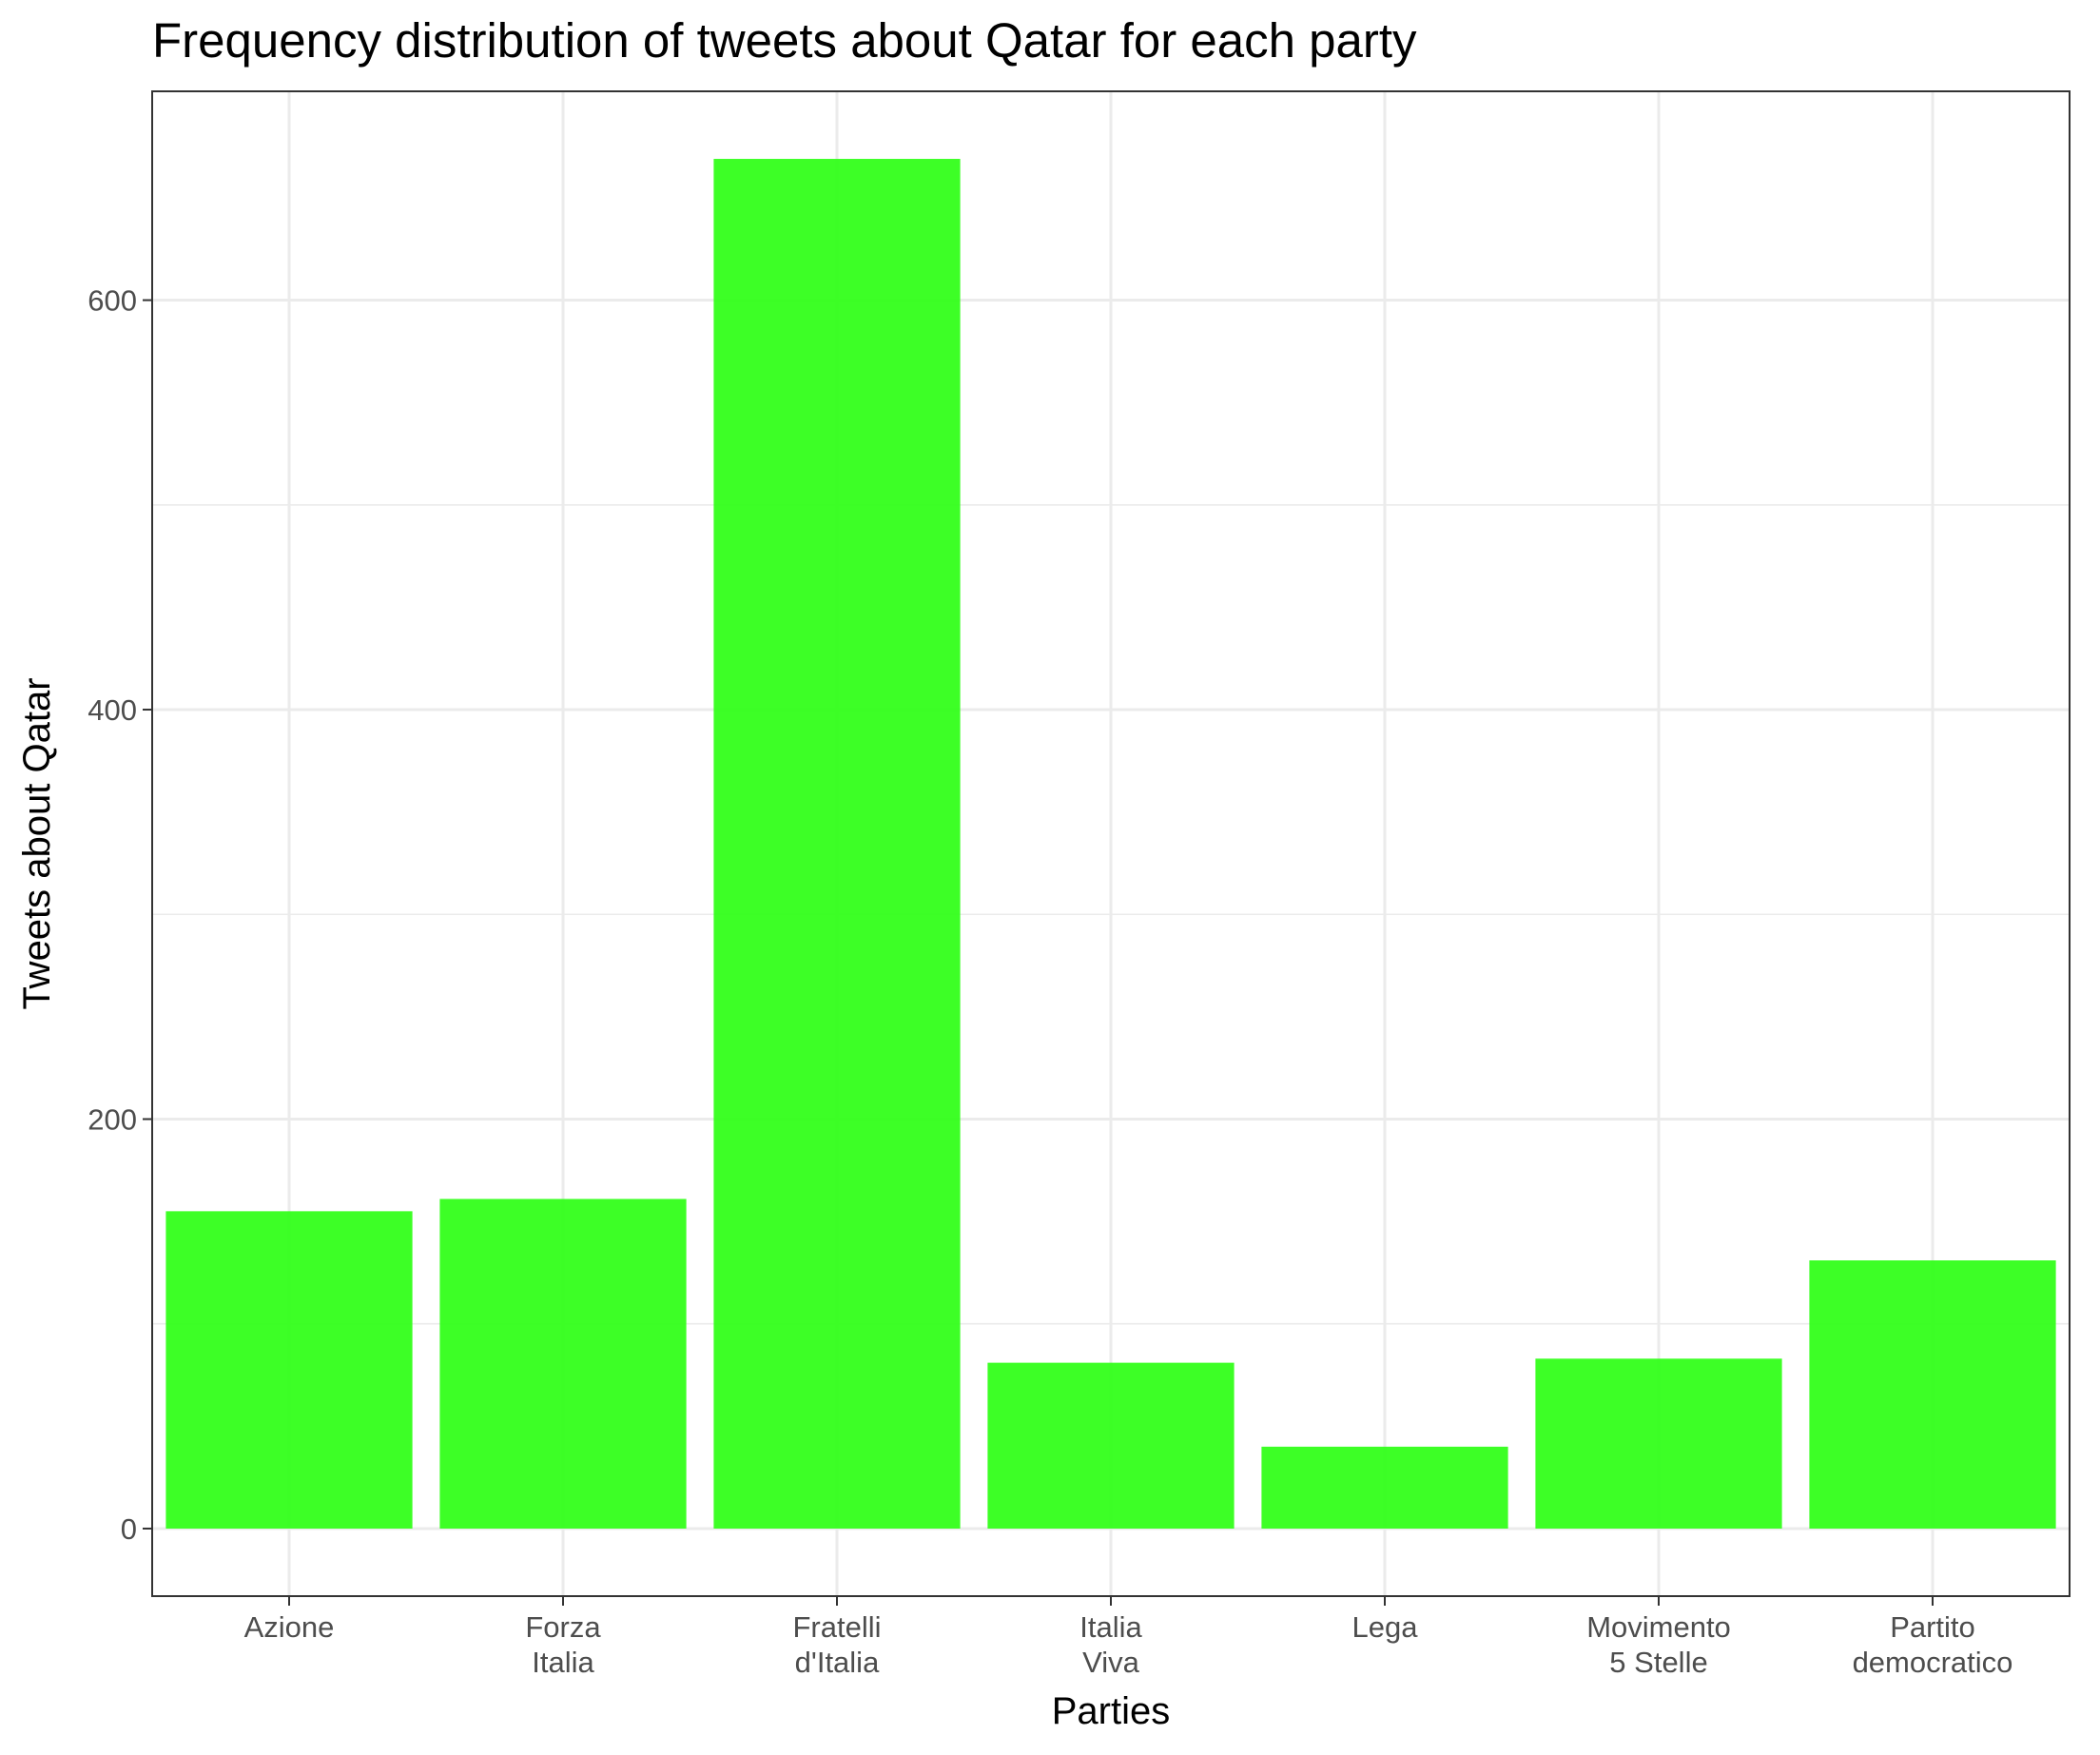  I want to click on x-tick-label-line: Movimento, so click(1658, 1627).